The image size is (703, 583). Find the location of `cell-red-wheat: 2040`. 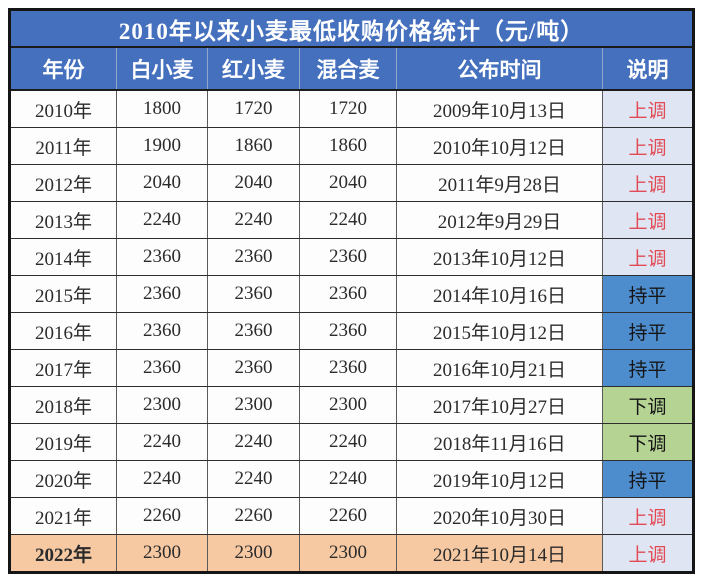

cell-red-wheat: 2040 is located at coordinates (253, 183).